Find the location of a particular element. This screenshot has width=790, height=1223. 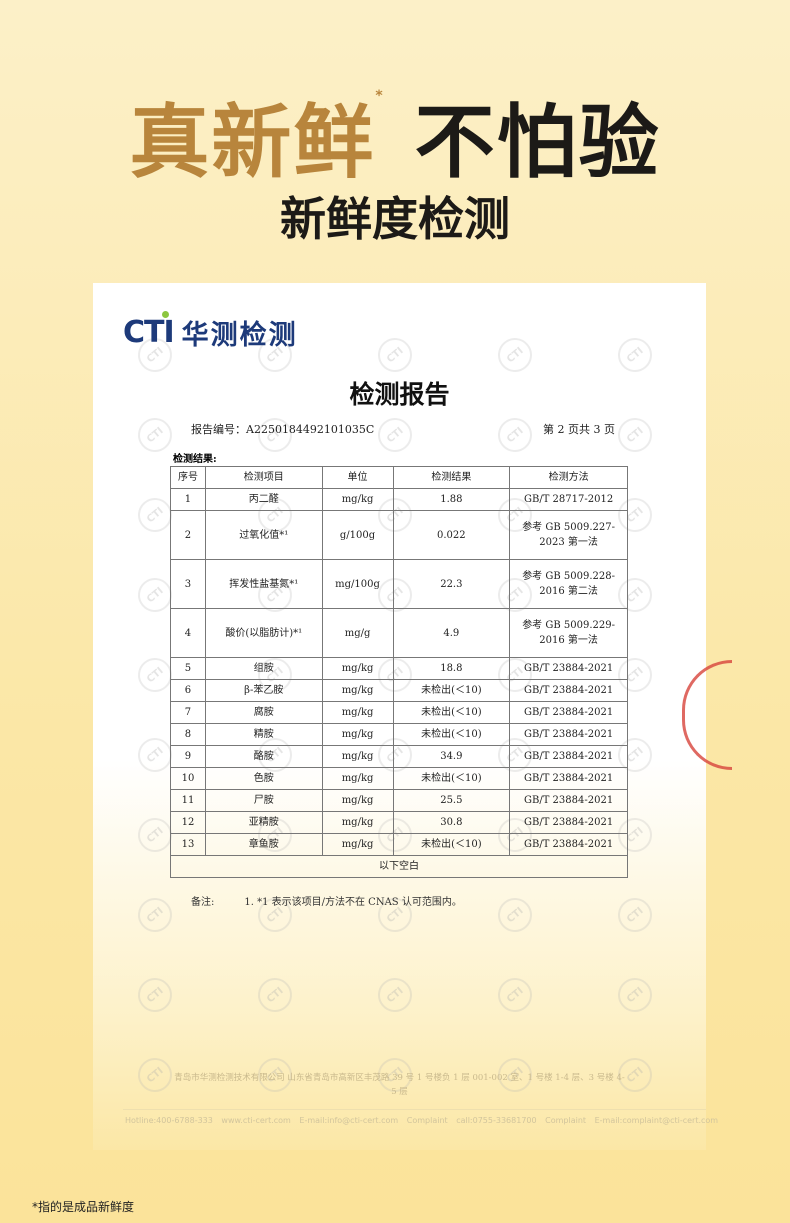

table-cell: 参考 GB 5009.227-2023 第一法 is located at coordinates (568, 535).